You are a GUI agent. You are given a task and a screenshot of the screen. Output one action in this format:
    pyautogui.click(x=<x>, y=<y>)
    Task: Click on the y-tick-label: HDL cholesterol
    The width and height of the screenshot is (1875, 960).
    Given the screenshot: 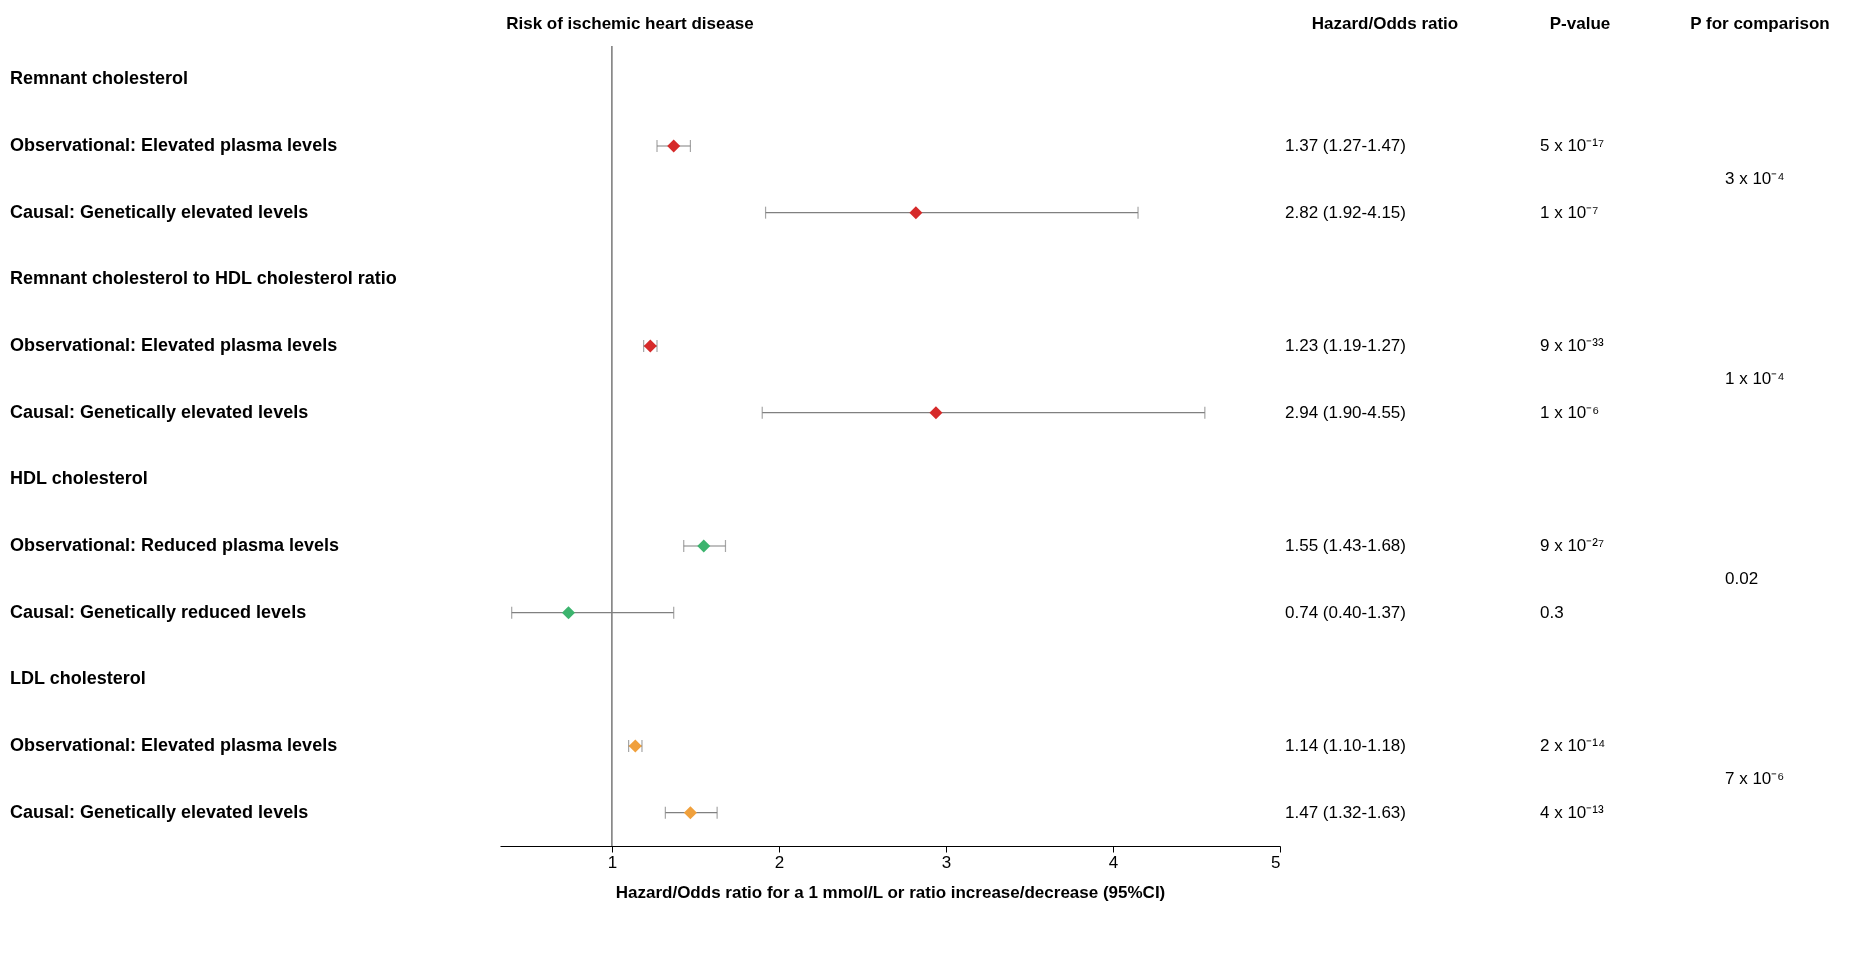 What is the action you would take?
    pyautogui.click(x=79, y=478)
    